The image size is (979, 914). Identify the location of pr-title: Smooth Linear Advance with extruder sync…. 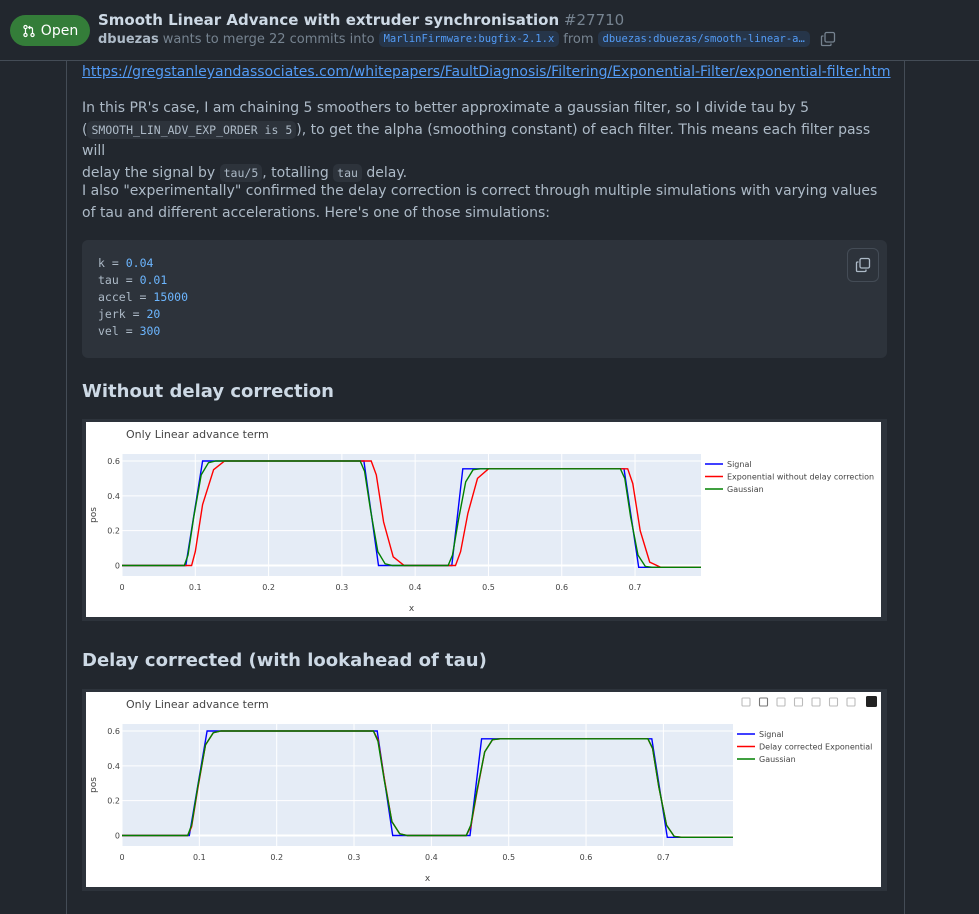
(329, 20).